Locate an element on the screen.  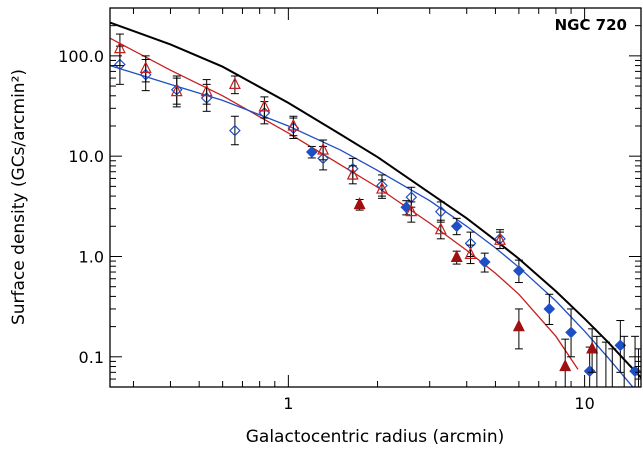
y-tick-label: 1.0 is located at coordinates (91, 256).